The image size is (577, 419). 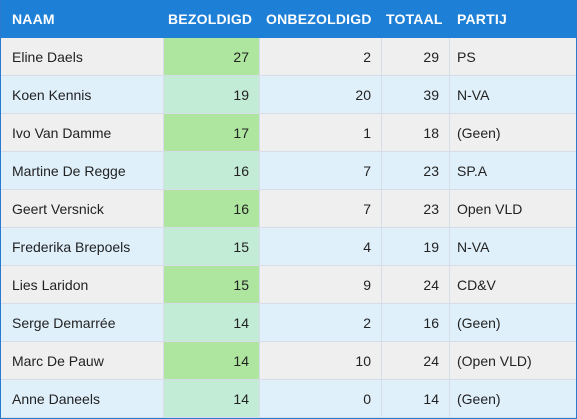 What do you see at coordinates (416, 323) in the screenshot?
I see `cell-totaal: 16` at bounding box center [416, 323].